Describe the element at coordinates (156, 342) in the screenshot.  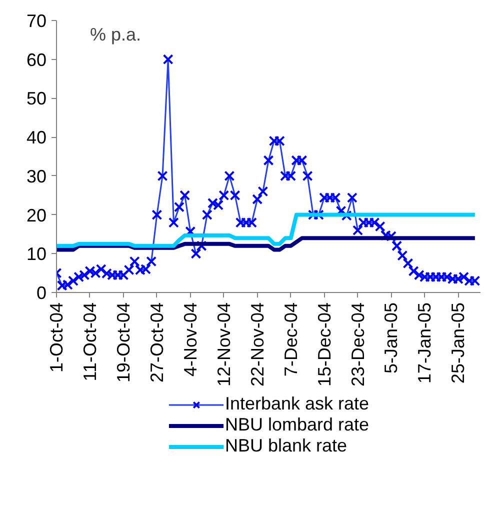
I see `x-tick-label: 27-Oct-04` at that location.